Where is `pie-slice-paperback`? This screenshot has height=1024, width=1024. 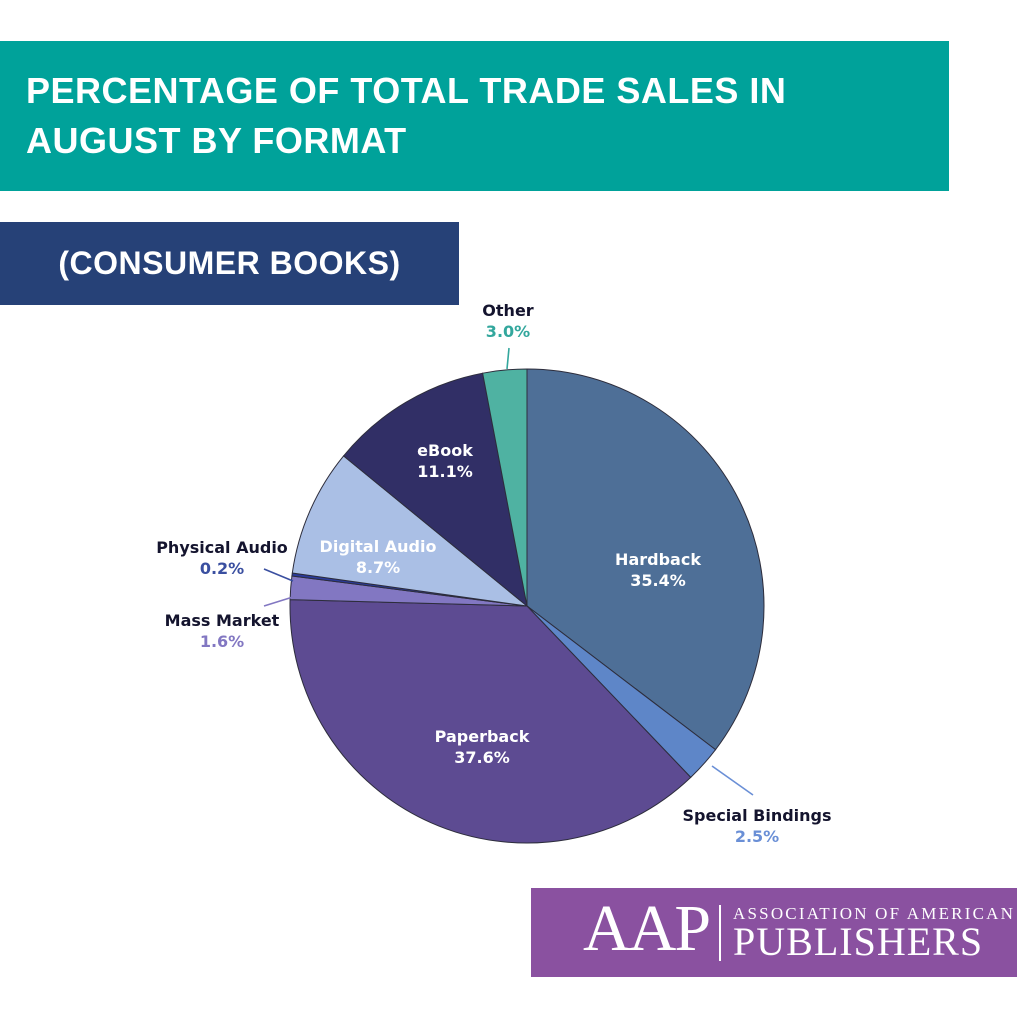
pie-slice-paperback is located at coordinates (490, 721).